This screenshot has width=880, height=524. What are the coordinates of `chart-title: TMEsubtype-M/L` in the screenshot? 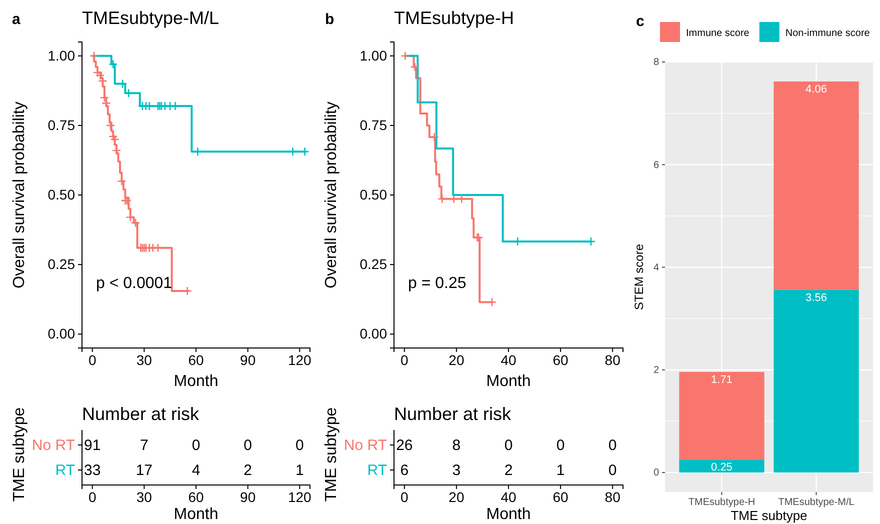 It's located at (151, 18).